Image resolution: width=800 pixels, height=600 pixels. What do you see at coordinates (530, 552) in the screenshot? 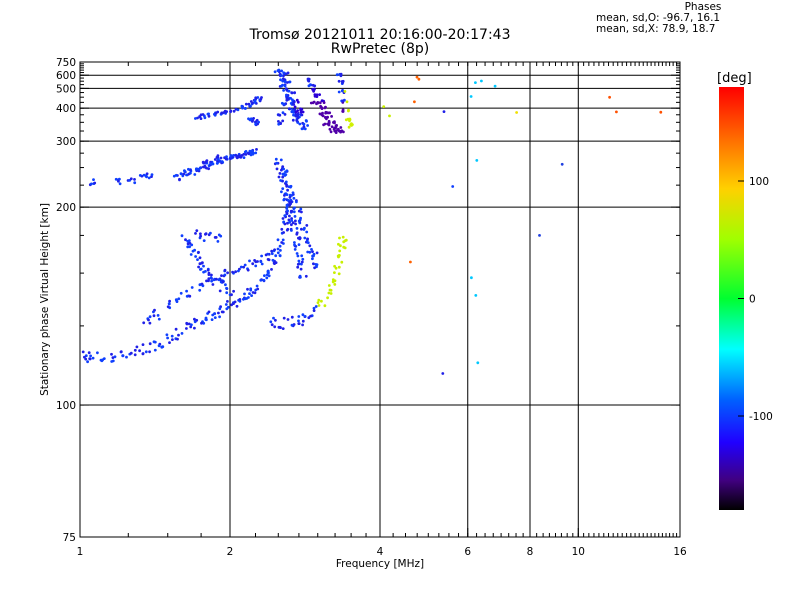
I see `x-tick-label: 8` at bounding box center [530, 552].